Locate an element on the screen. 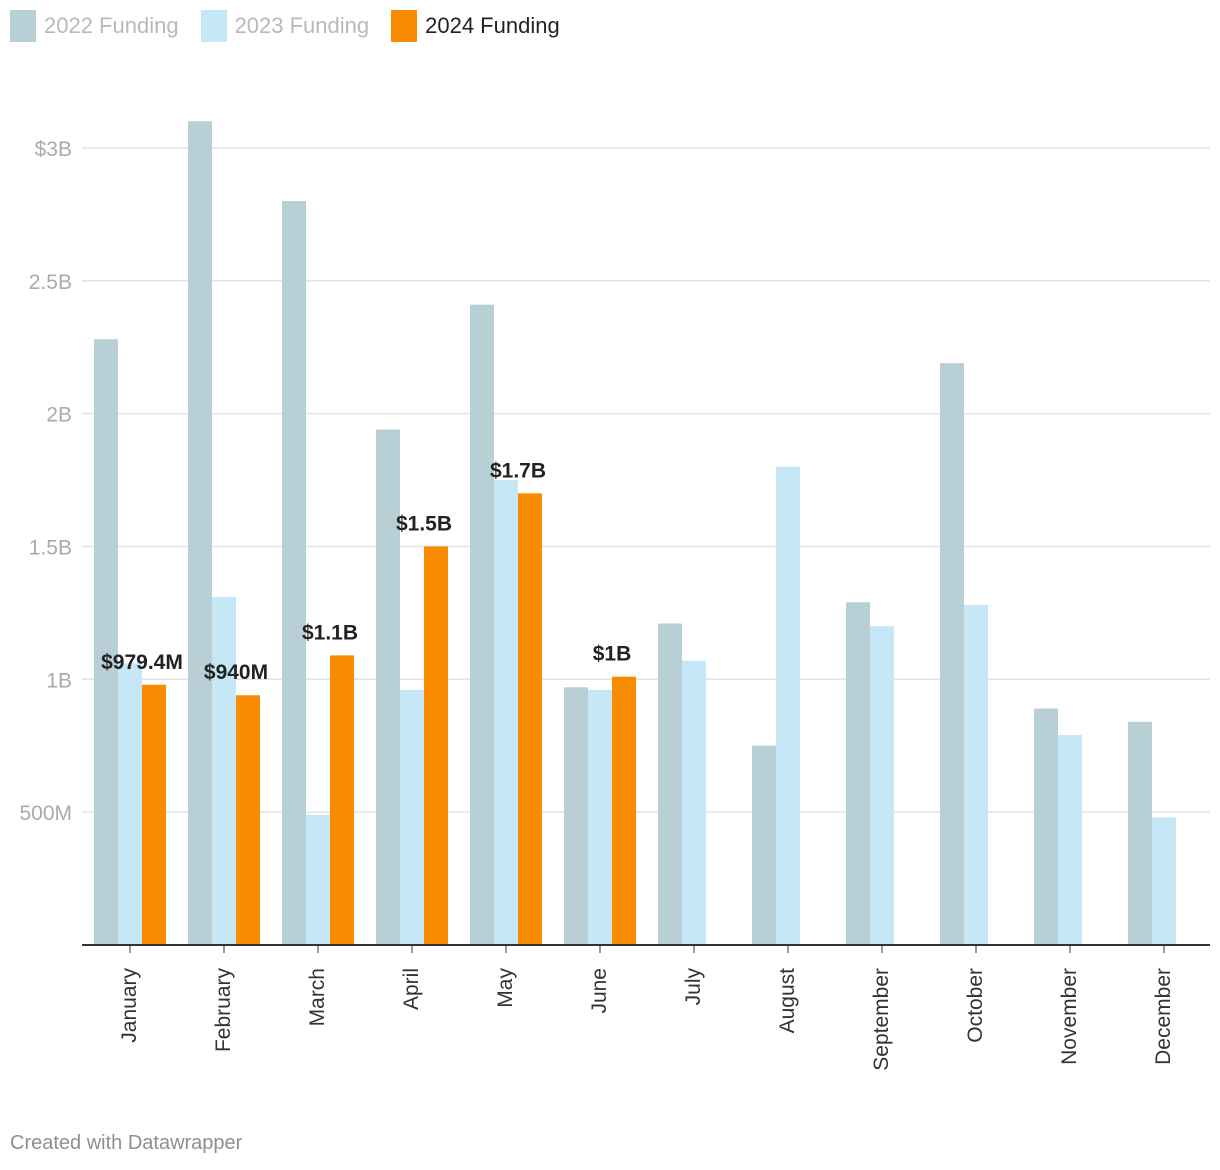 This screenshot has height=1170, width=1220. bar-2024-march is located at coordinates (342, 800).